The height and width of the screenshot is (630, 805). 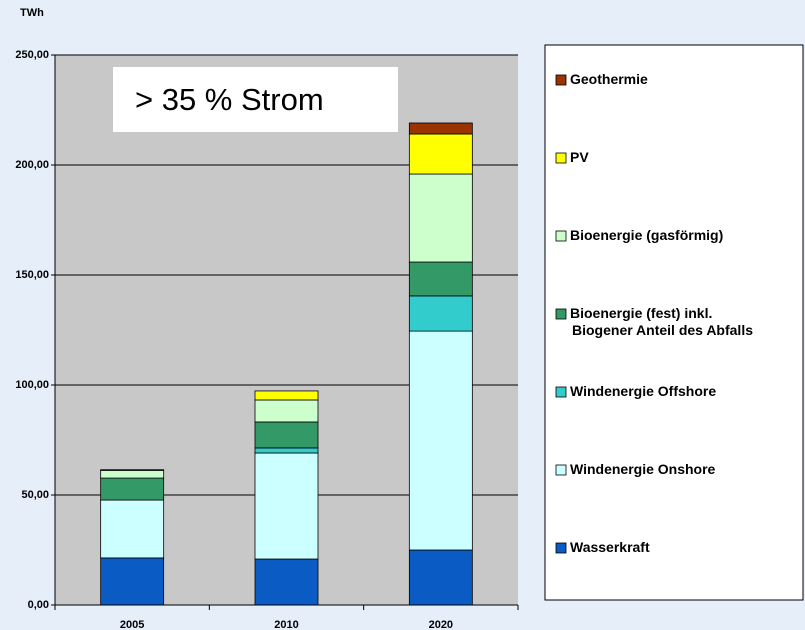 I want to click on x-tick-label: 2010, so click(x=286, y=624).